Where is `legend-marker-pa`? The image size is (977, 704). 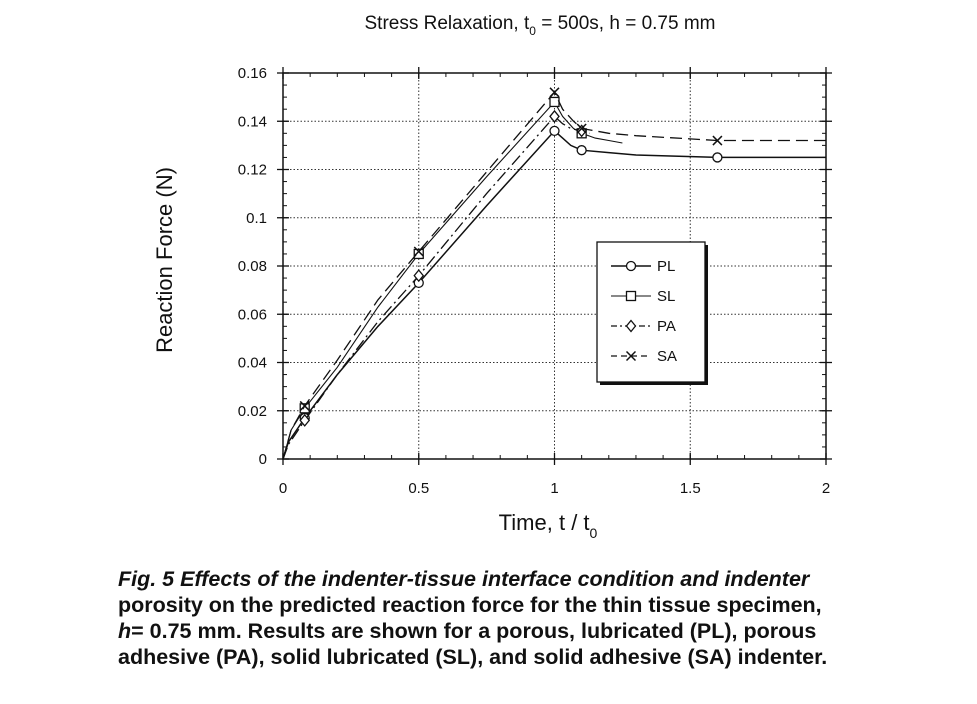 legend-marker-pa is located at coordinates (631, 326).